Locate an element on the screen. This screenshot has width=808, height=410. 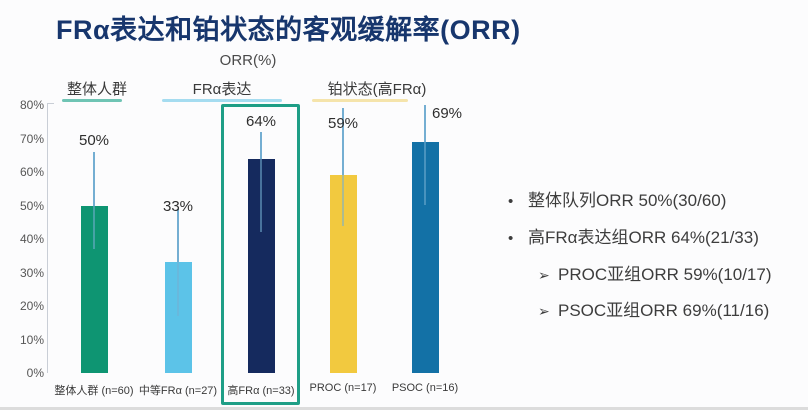
group-label: 整体人群 is located at coordinates (97, 89).